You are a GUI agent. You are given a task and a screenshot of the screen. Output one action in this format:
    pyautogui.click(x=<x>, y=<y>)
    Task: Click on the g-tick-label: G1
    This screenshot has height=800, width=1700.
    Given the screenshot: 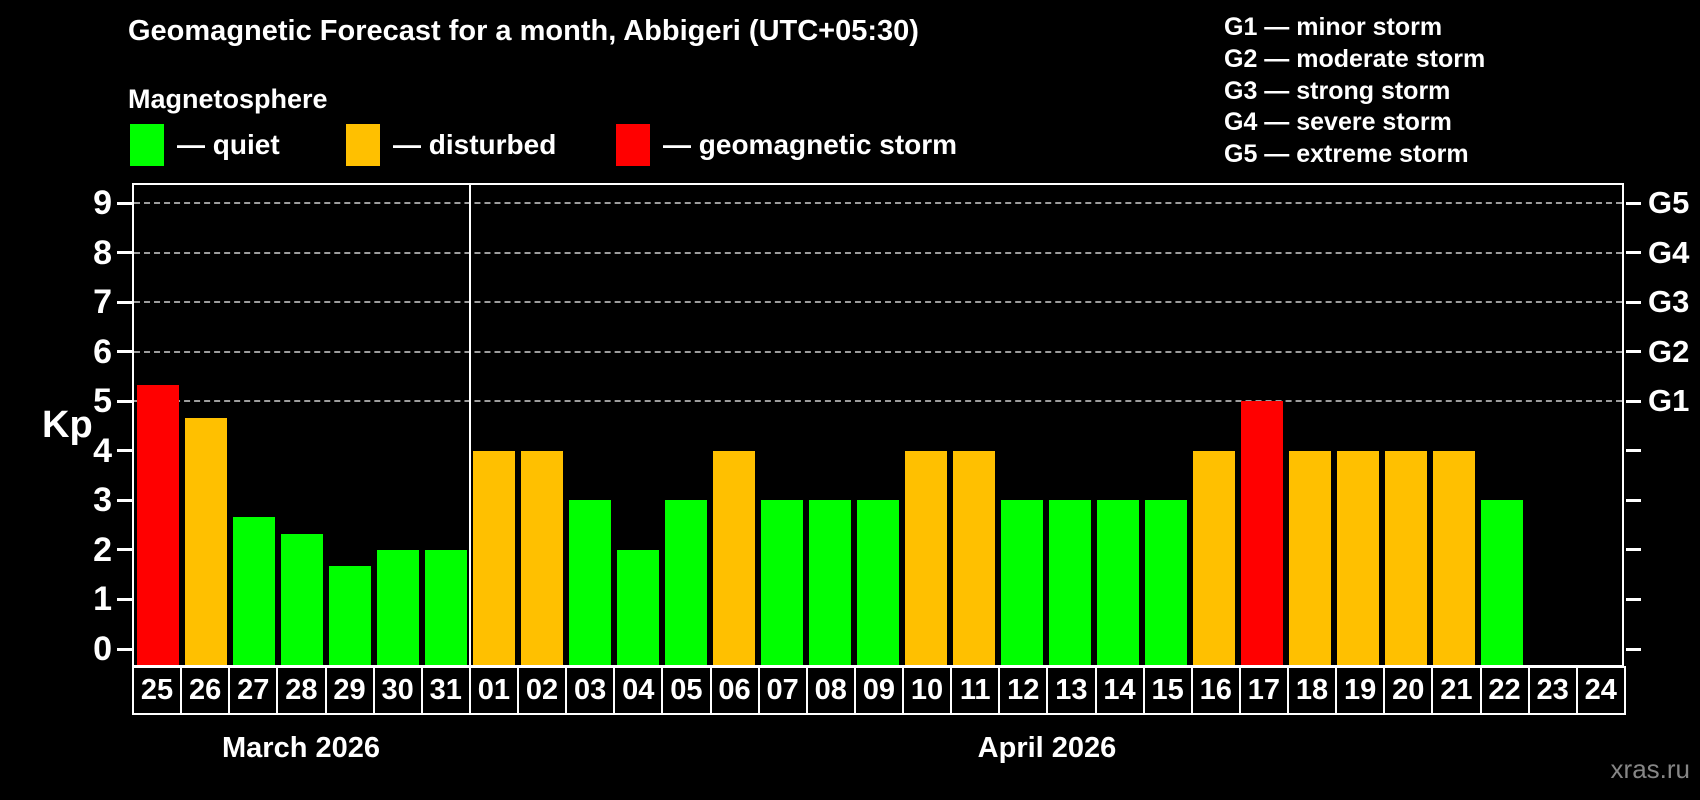 What is the action you would take?
    pyautogui.click(x=1669, y=401)
    